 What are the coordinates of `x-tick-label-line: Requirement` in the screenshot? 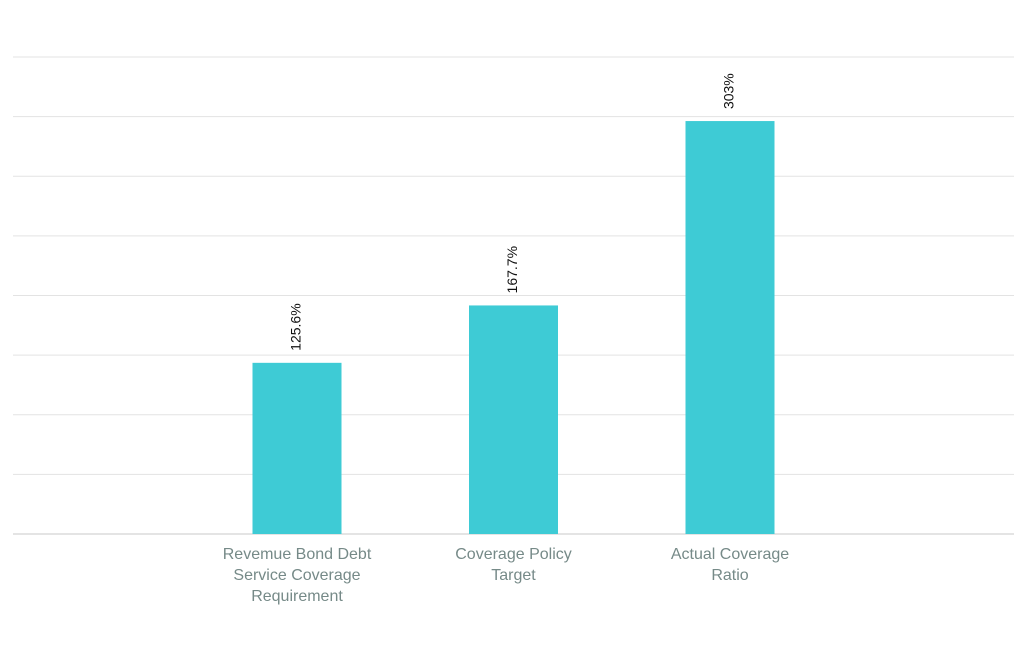 It's located at (297, 596).